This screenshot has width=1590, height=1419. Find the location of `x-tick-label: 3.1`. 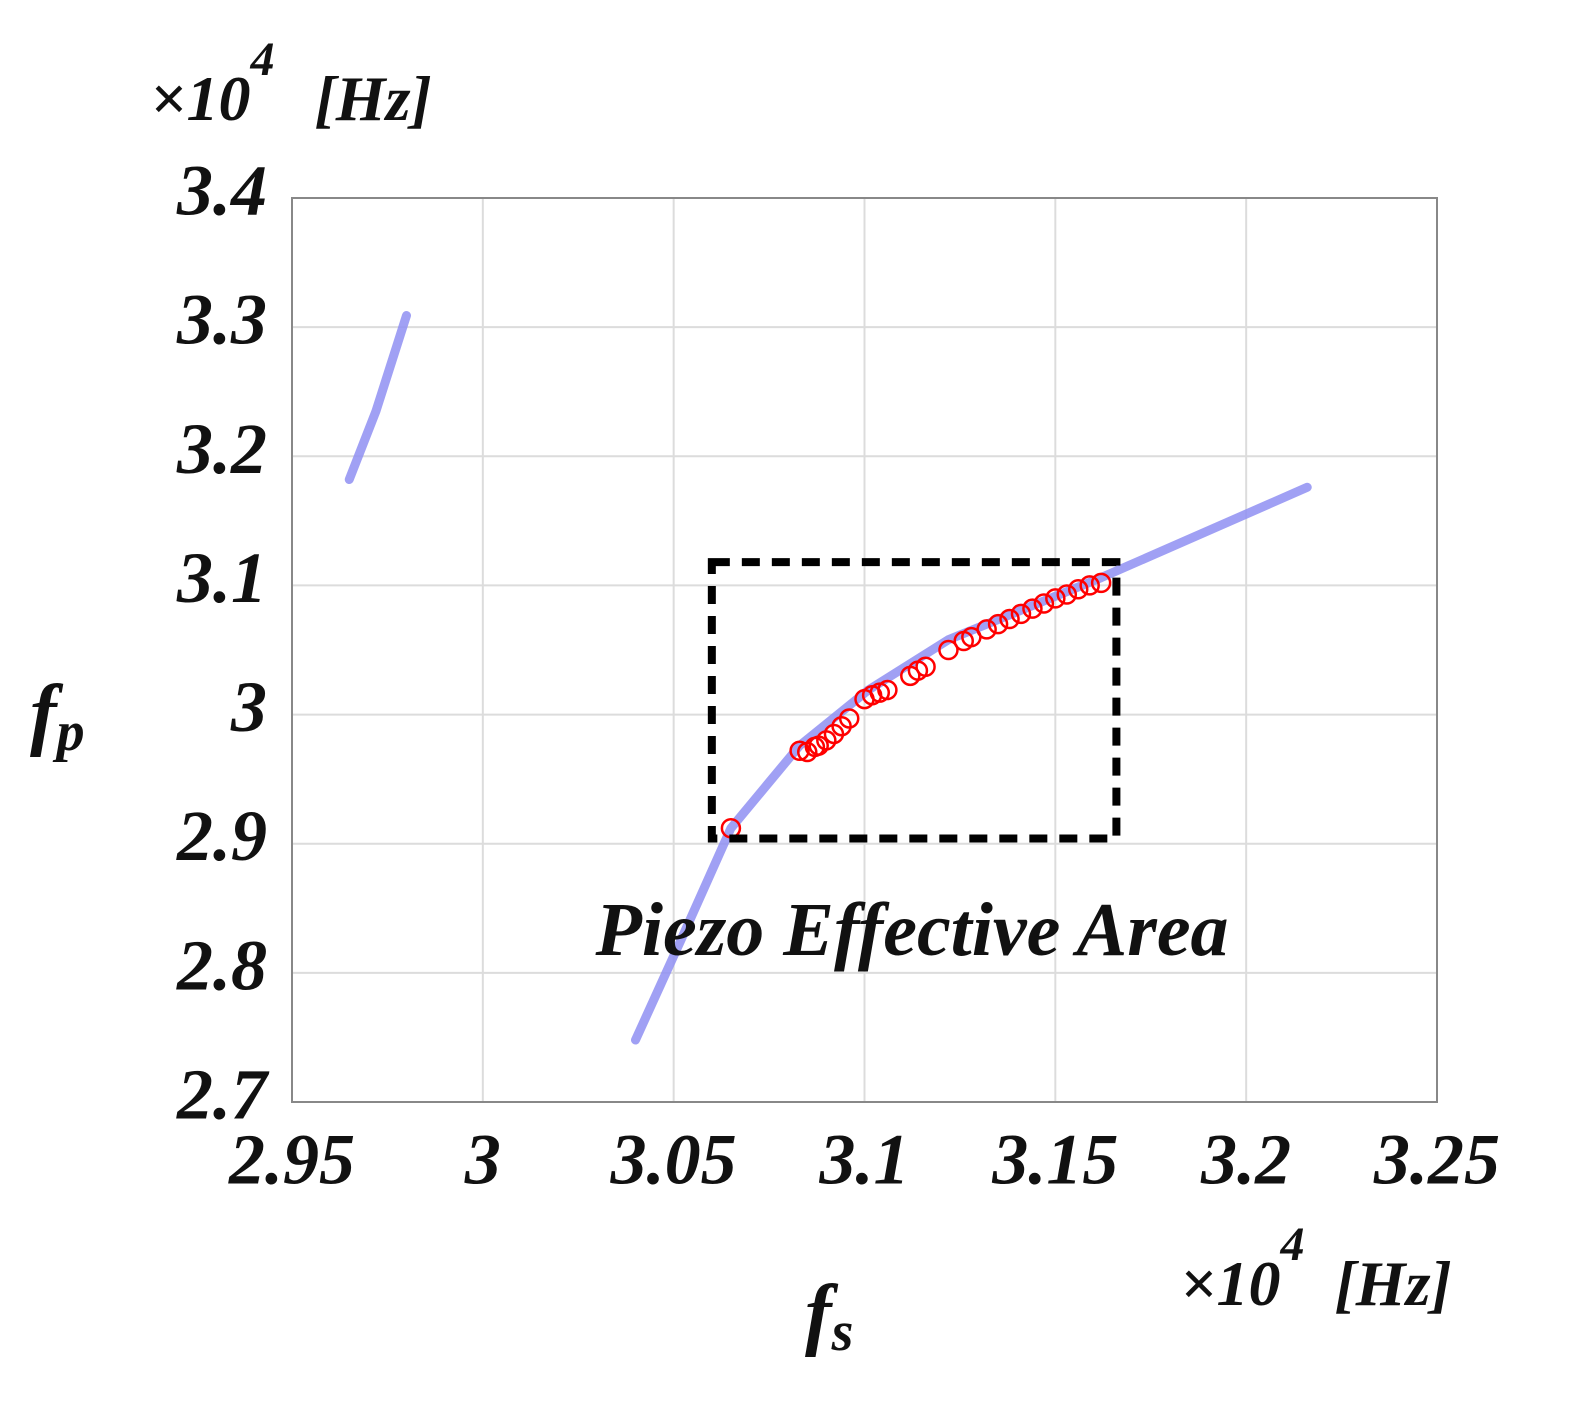

x-tick-label: 3.1 is located at coordinates (864, 1160).